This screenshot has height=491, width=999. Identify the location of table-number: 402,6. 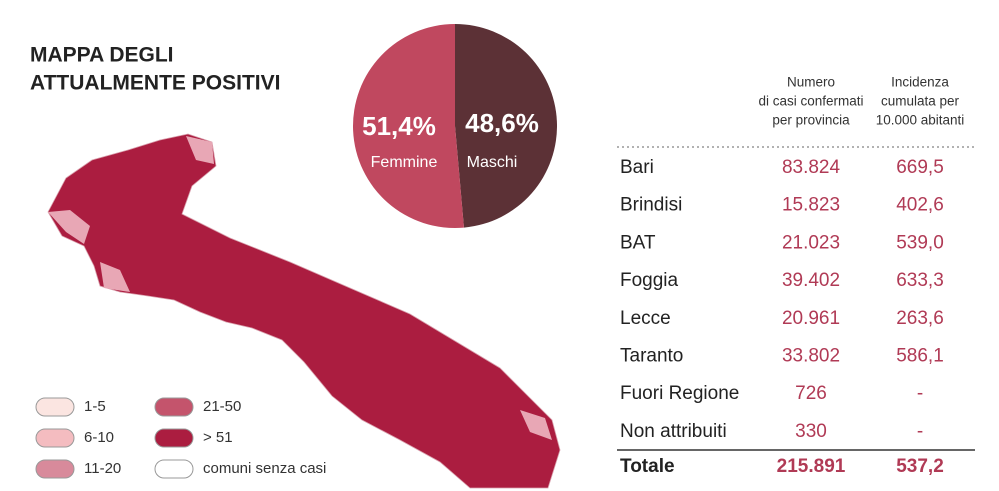
(920, 205).